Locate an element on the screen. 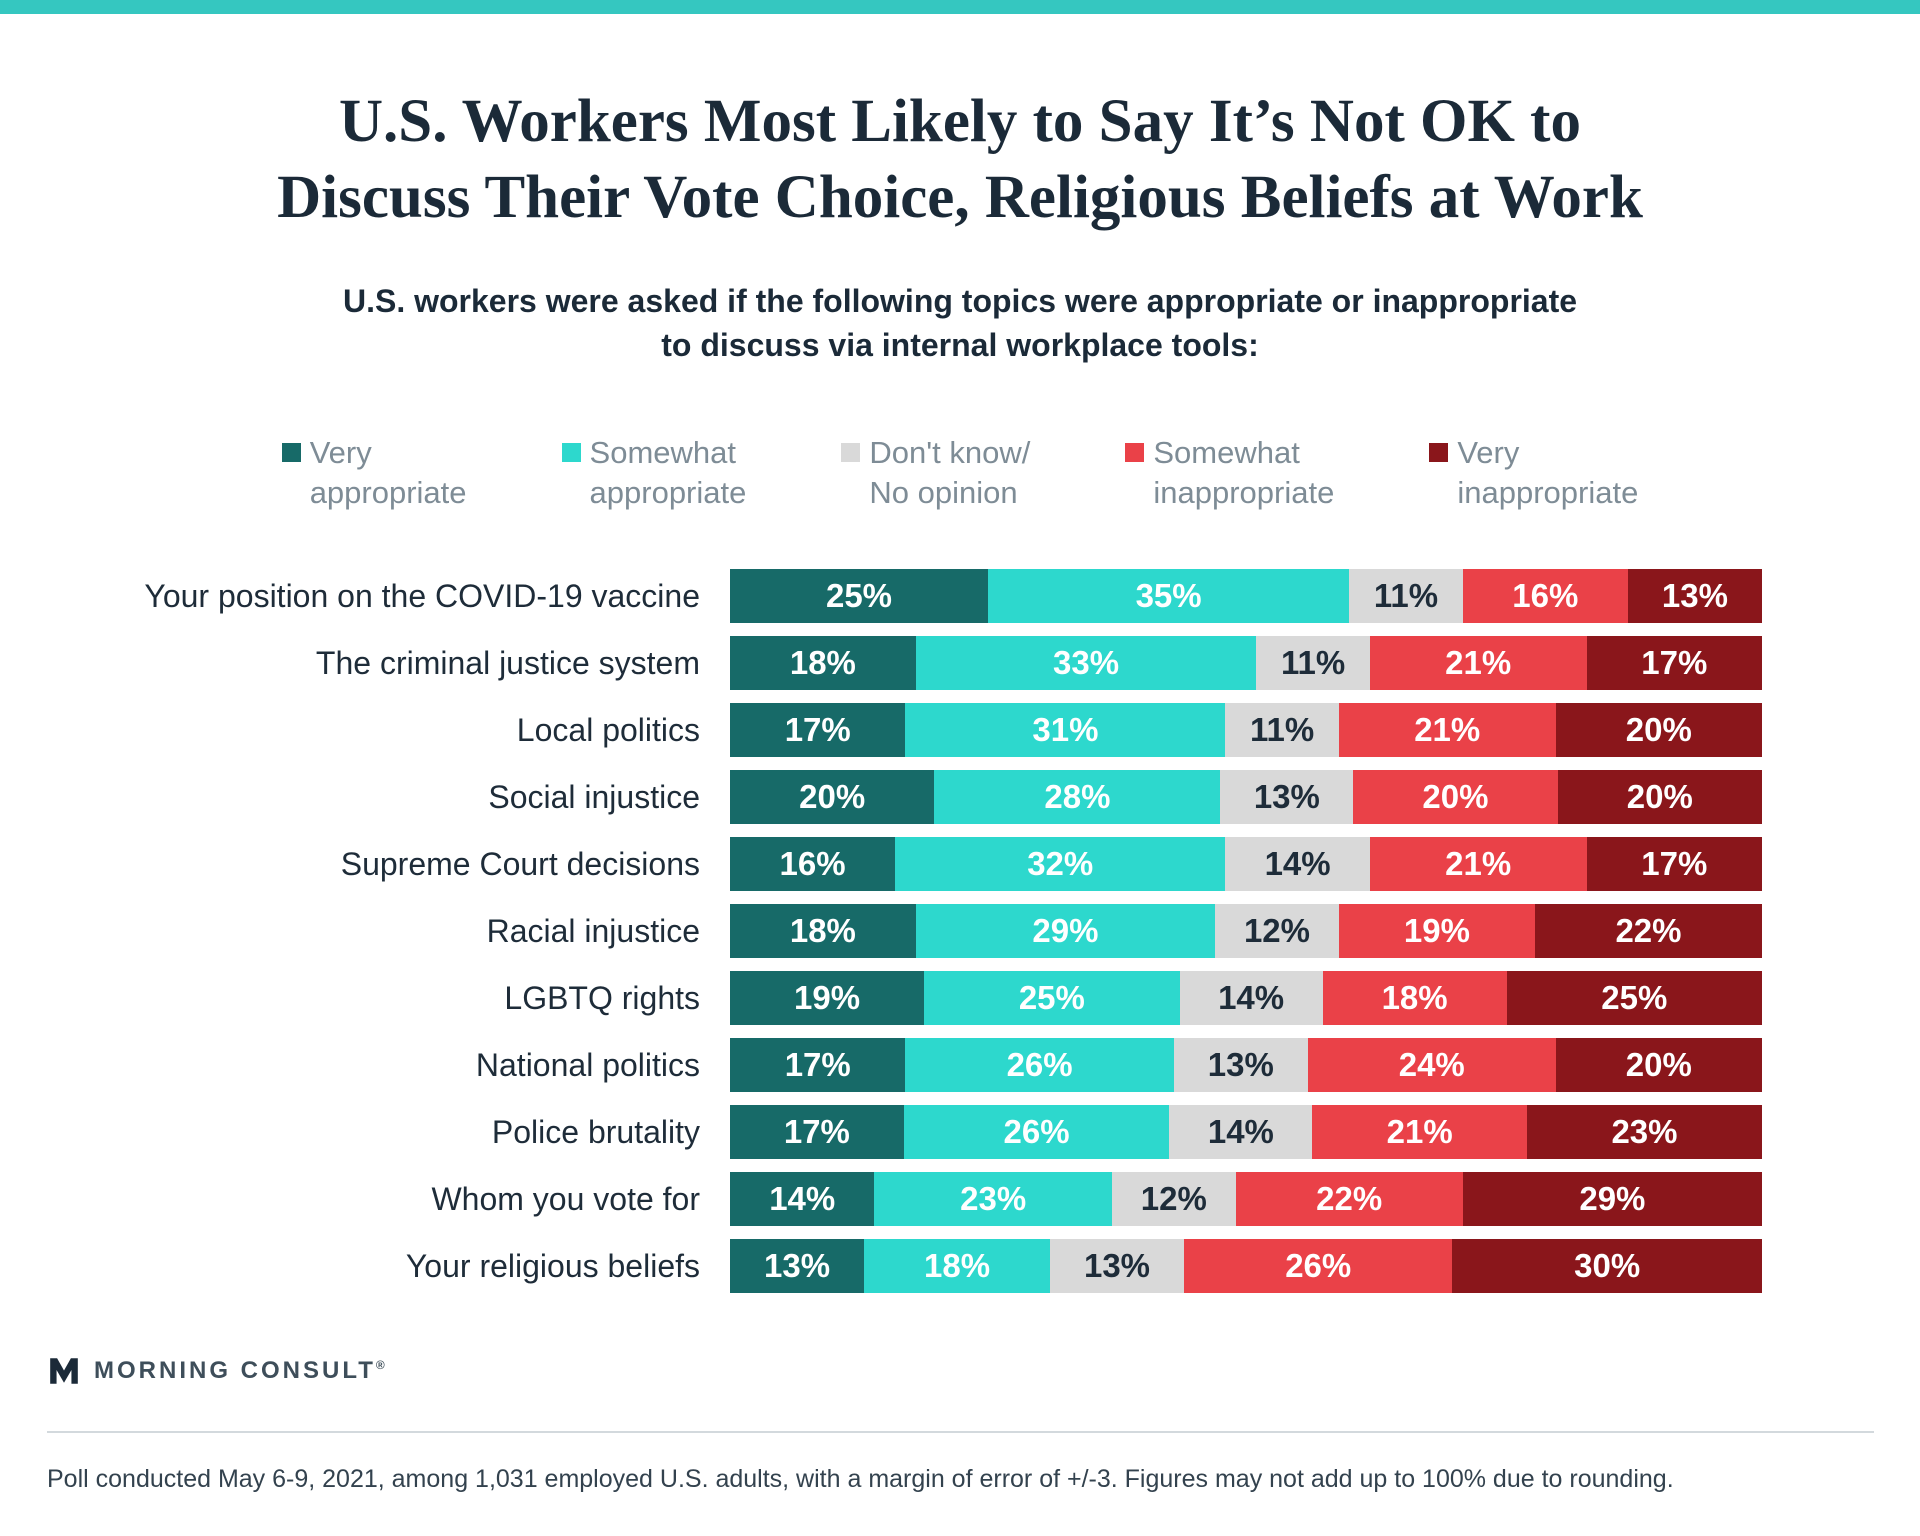 The width and height of the screenshot is (1920, 1536). chart-row-supreme-court-decisions: Supreme Court decisions 16% 32% 14% 21% 17% is located at coordinates (881, 864).